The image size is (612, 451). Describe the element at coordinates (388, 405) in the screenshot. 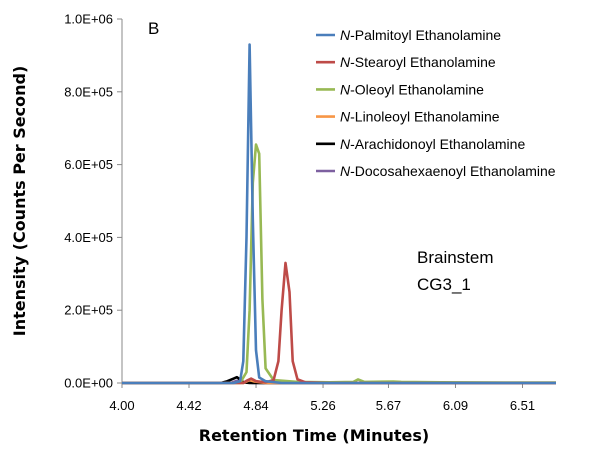

I see `x-tick-label: 5.67` at that location.